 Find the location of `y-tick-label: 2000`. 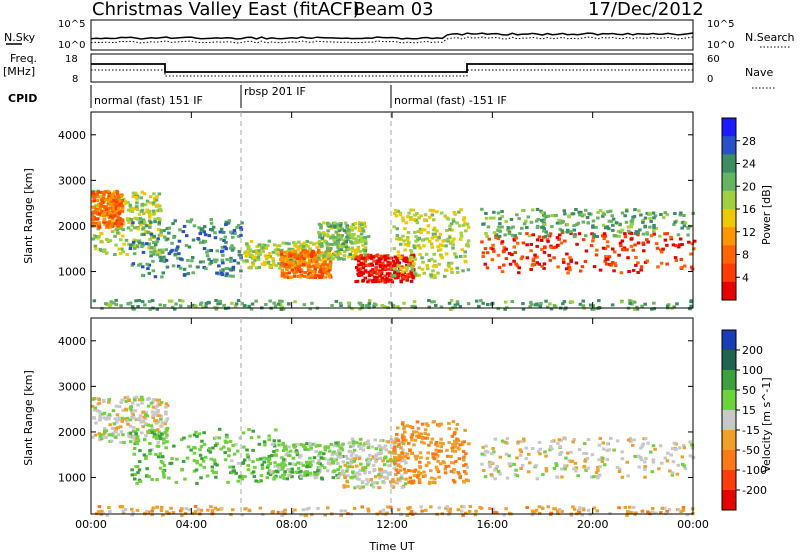

y-tick-label: 2000 is located at coordinates (72, 226).